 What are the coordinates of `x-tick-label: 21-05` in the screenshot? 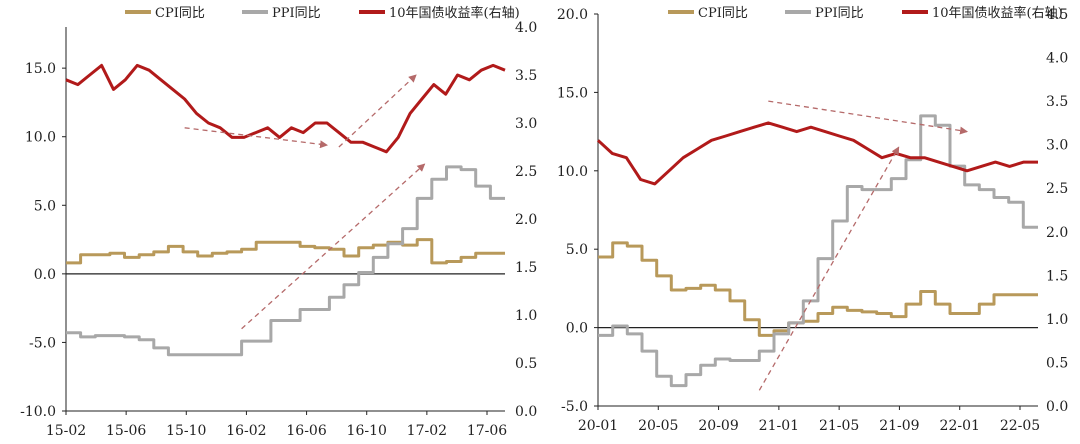 It's located at (839, 426).